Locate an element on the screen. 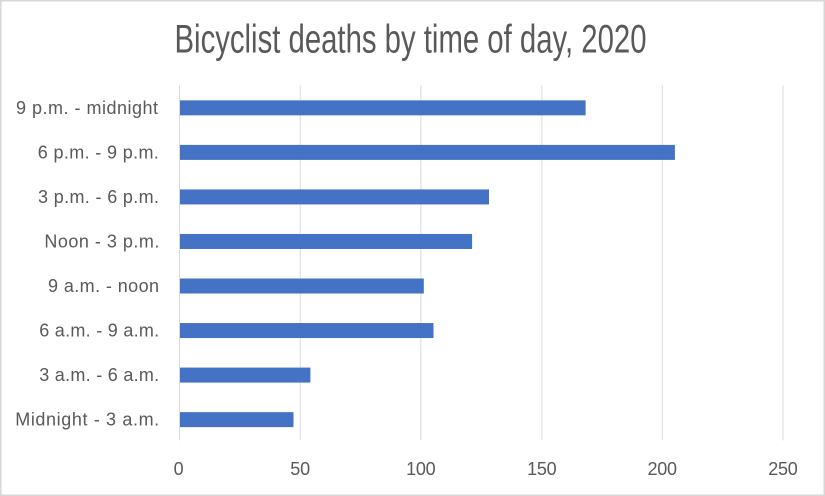 Image resolution: width=825 pixels, height=496 pixels. svg-text: 9 p.m. - midnight is located at coordinates (87, 108).